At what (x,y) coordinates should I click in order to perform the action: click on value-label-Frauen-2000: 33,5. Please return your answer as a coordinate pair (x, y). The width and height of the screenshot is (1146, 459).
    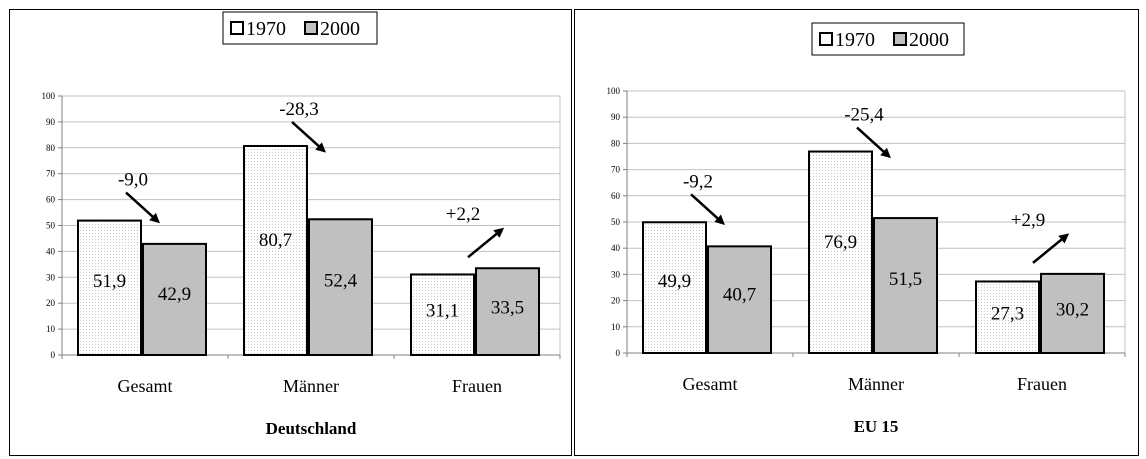
    Looking at the image, I should click on (507, 307).